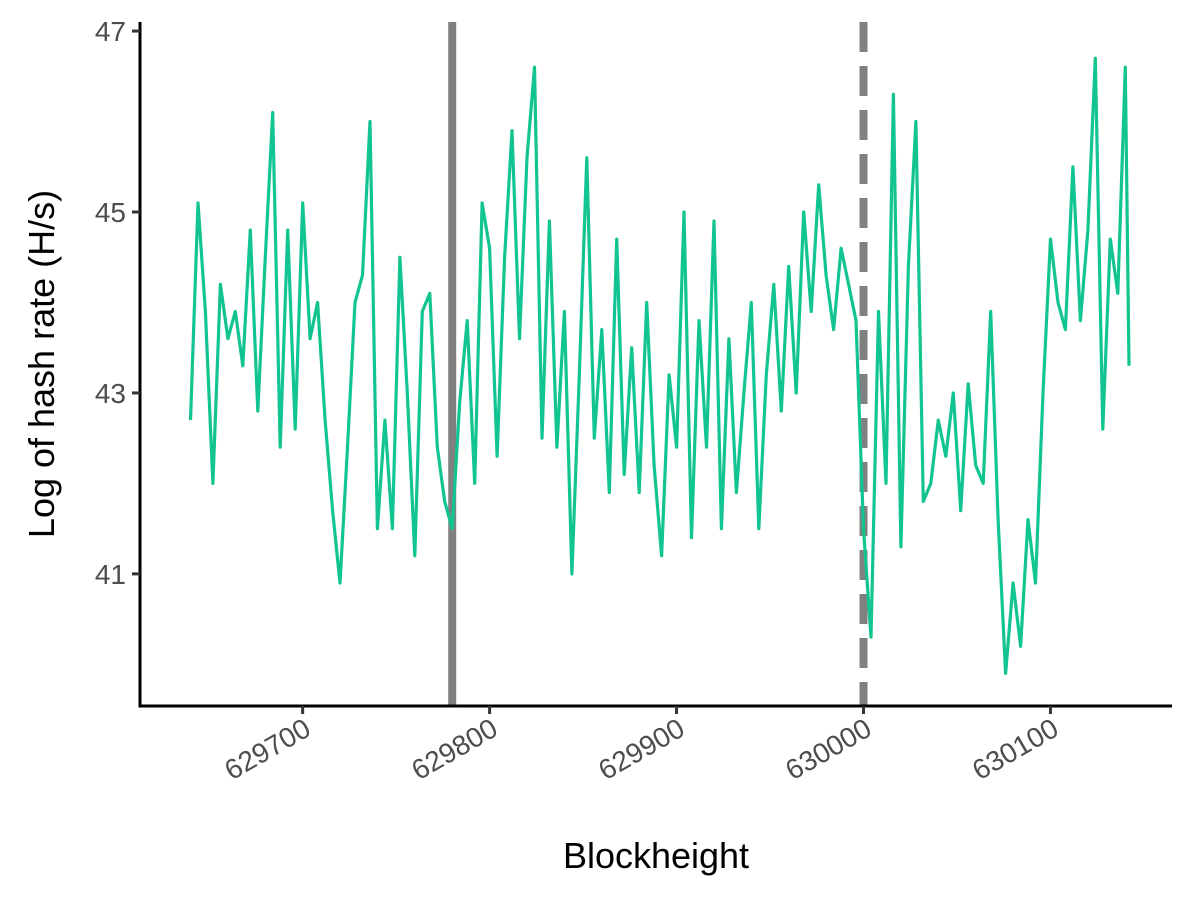 This screenshot has height=900, width=1200. I want to click on x-tick-label: 629700, so click(267, 749).